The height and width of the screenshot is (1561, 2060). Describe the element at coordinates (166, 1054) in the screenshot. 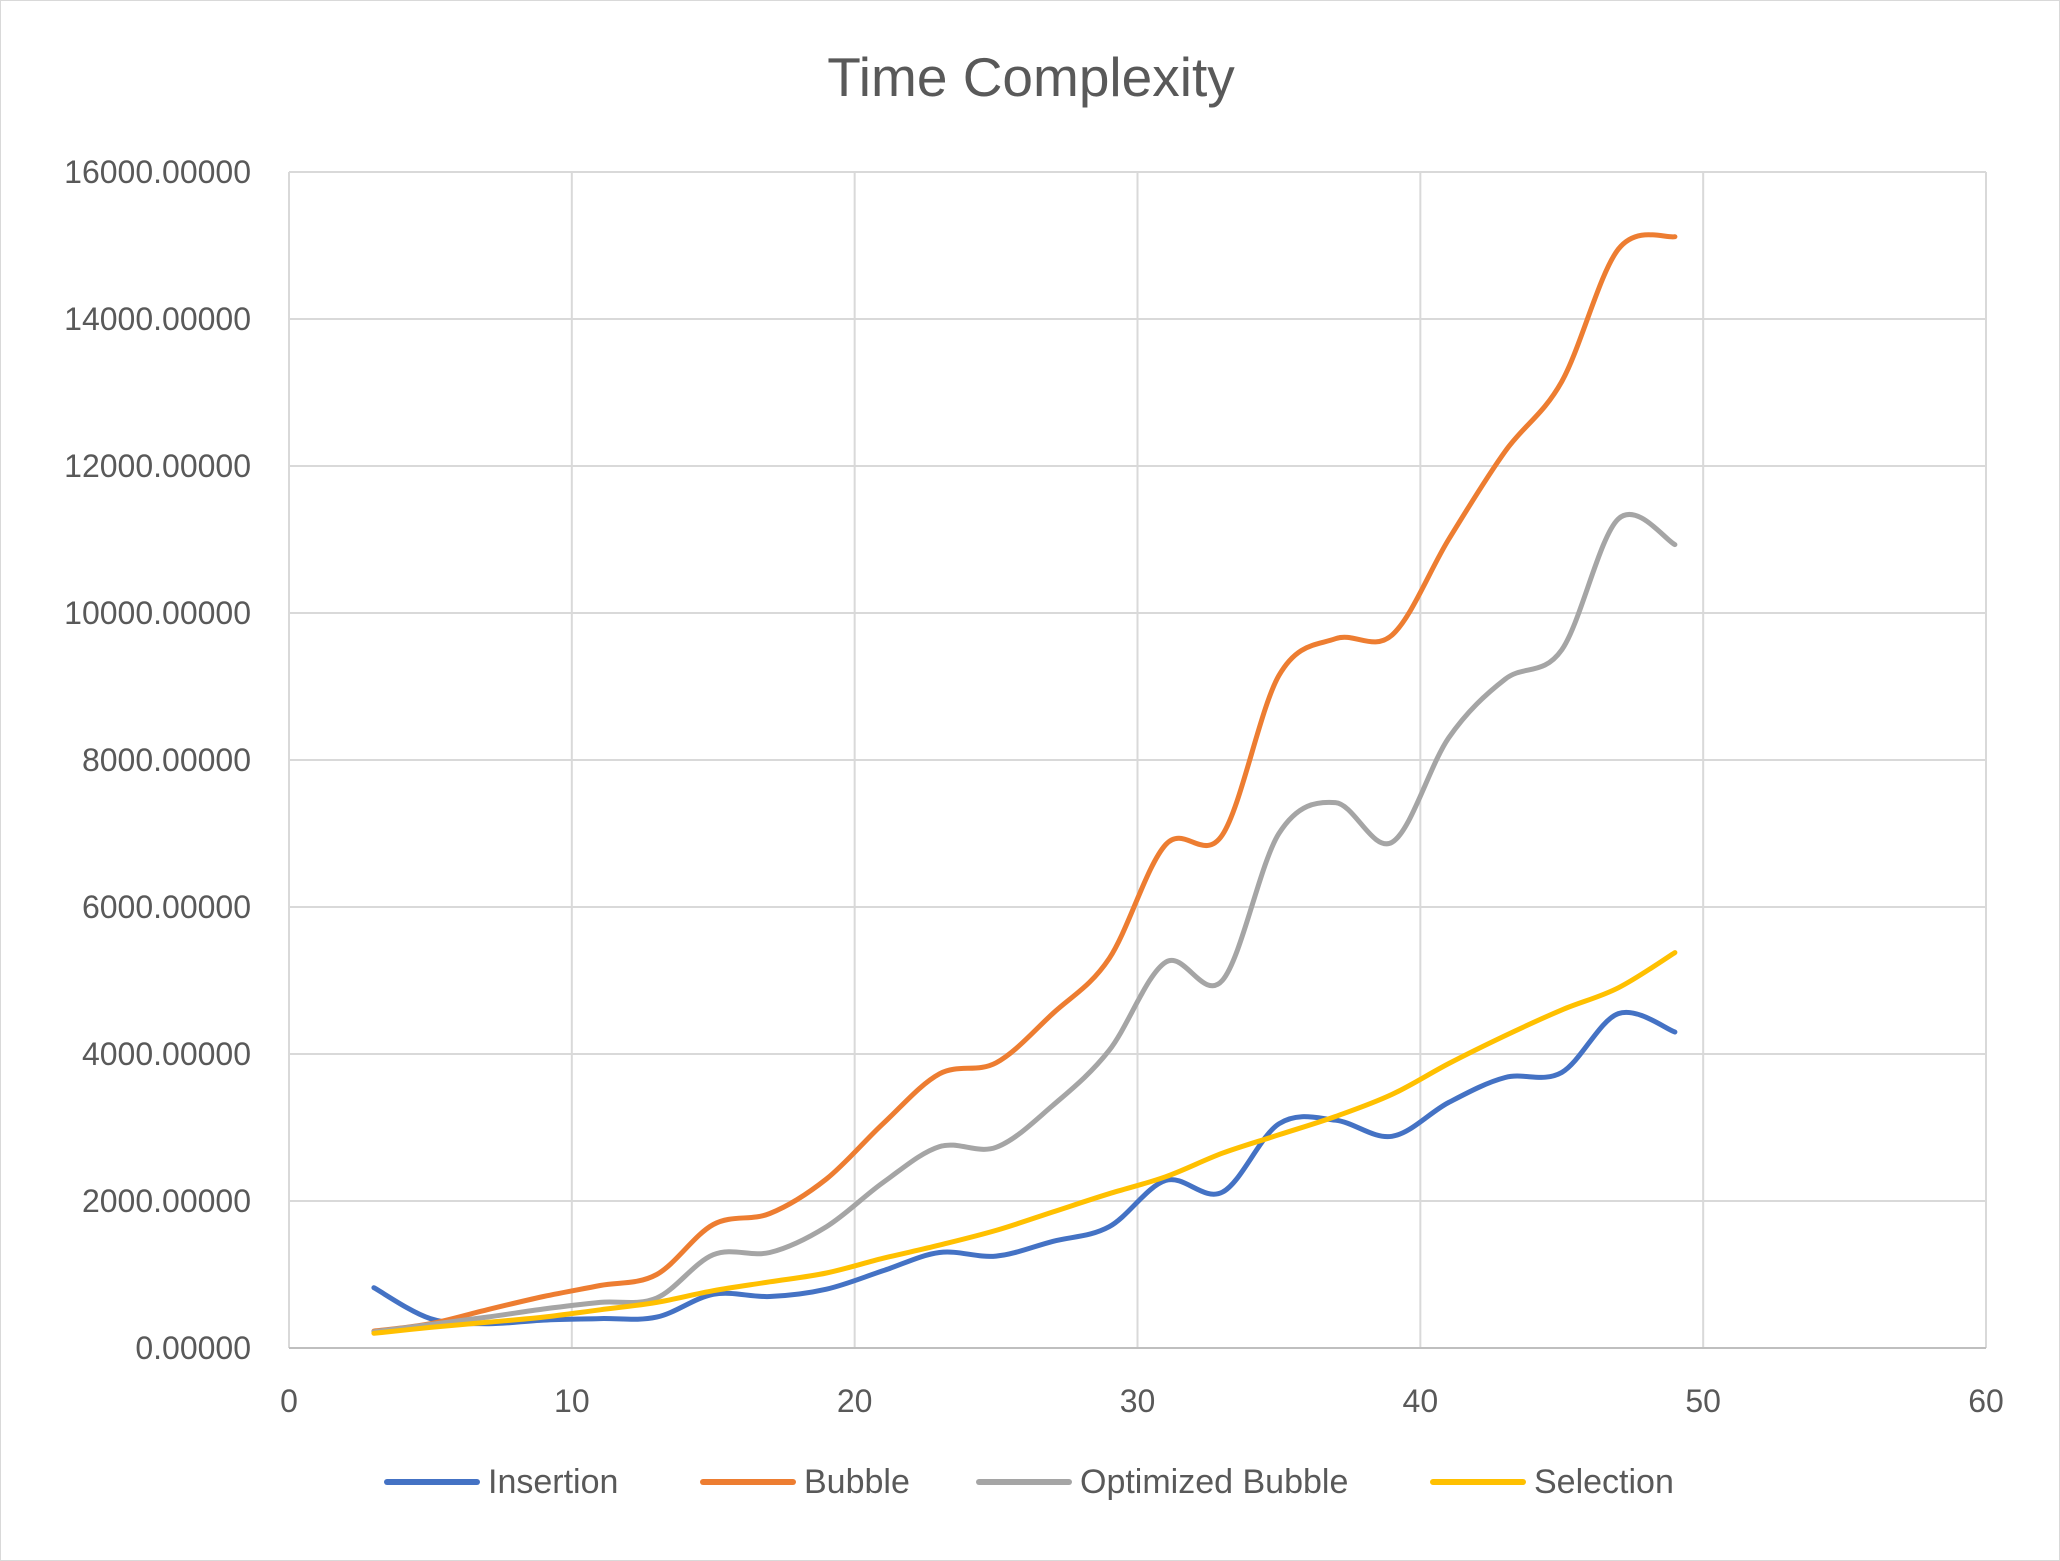

I see `y-tick-label: 4000.00000` at that location.